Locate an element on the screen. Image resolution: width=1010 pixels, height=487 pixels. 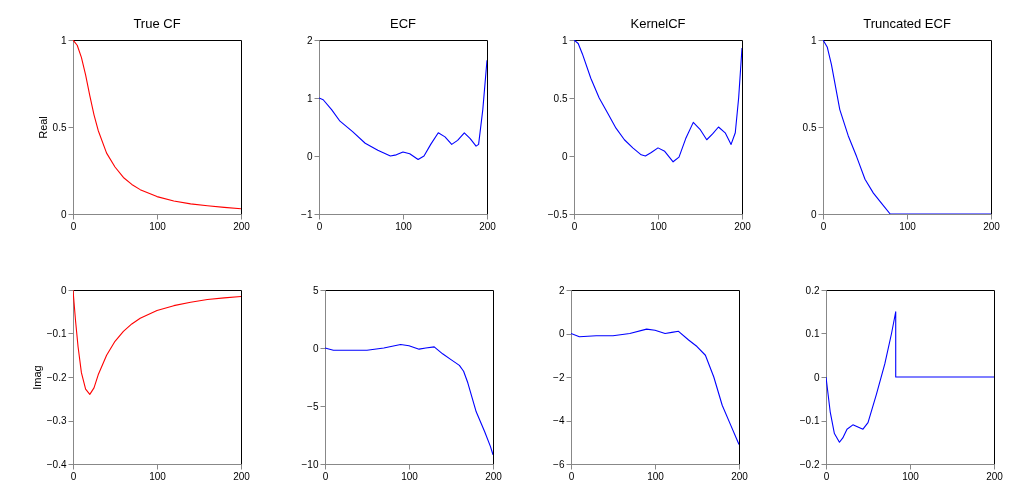
chart-title: True CF is located at coordinates (157, 23).